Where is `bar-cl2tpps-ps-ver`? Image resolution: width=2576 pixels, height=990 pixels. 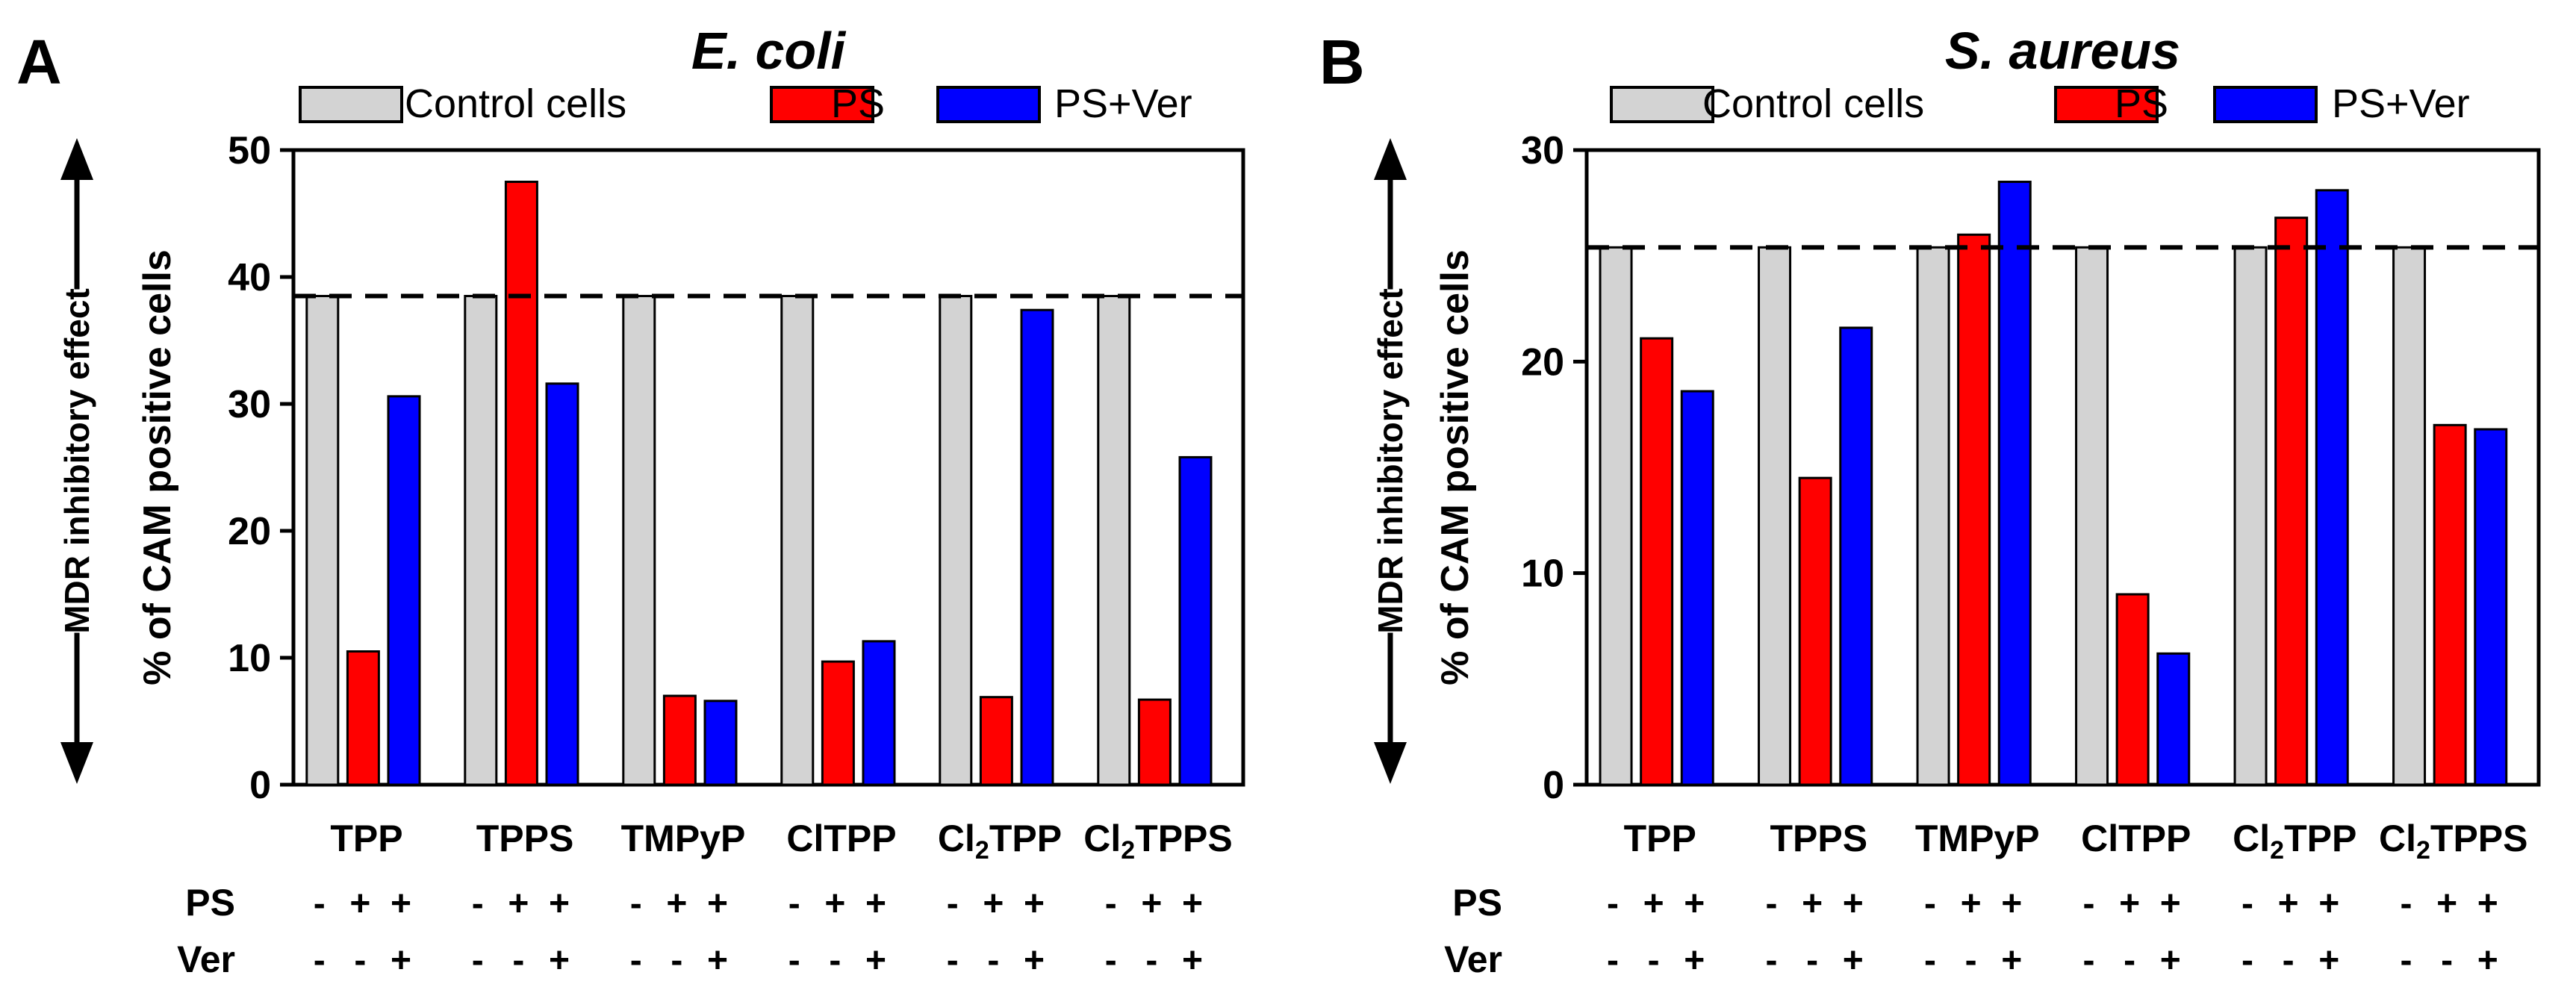 bar-cl2tpps-ps-ver is located at coordinates (2491, 607).